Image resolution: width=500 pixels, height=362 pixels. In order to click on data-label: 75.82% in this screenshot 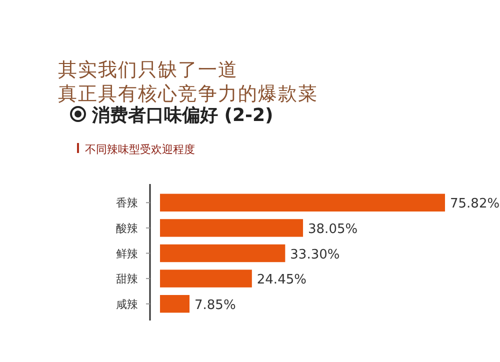, I will do `click(475, 204)`.